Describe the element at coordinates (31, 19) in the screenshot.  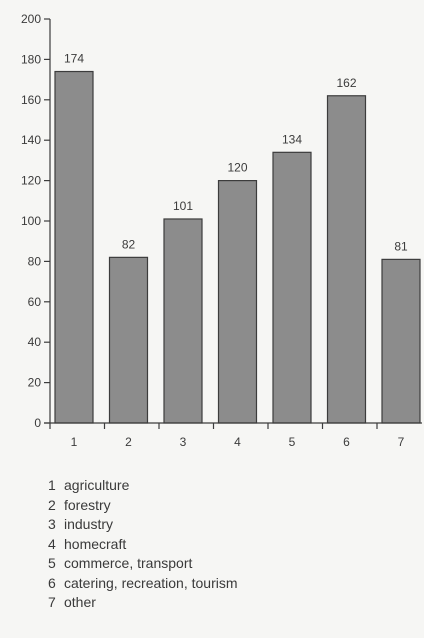
I see `y-tick-label: 200` at that location.